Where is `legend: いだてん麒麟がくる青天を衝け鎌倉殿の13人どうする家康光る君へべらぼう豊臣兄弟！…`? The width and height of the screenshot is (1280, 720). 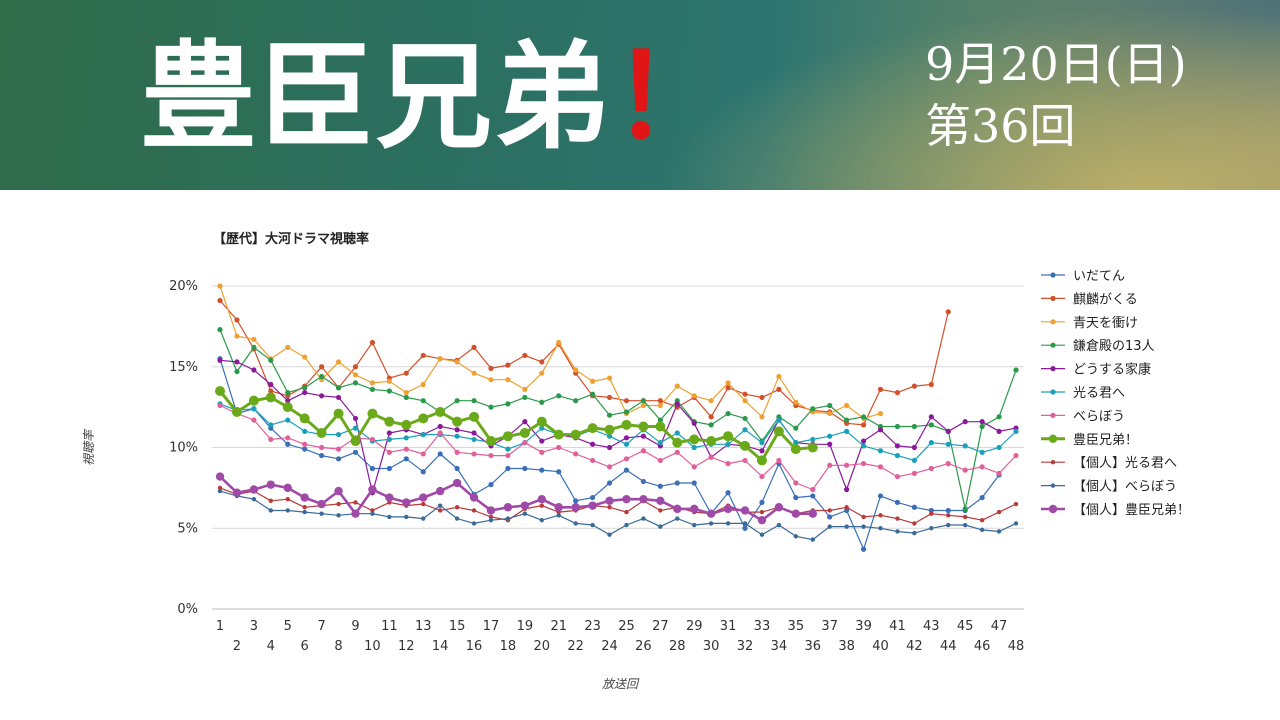
legend: いだてん麒麟がくる青天を衝け鎌倉殿の13人どうする家康光る君へべらぼう豊臣兄弟！… is located at coordinates (1115, 393).